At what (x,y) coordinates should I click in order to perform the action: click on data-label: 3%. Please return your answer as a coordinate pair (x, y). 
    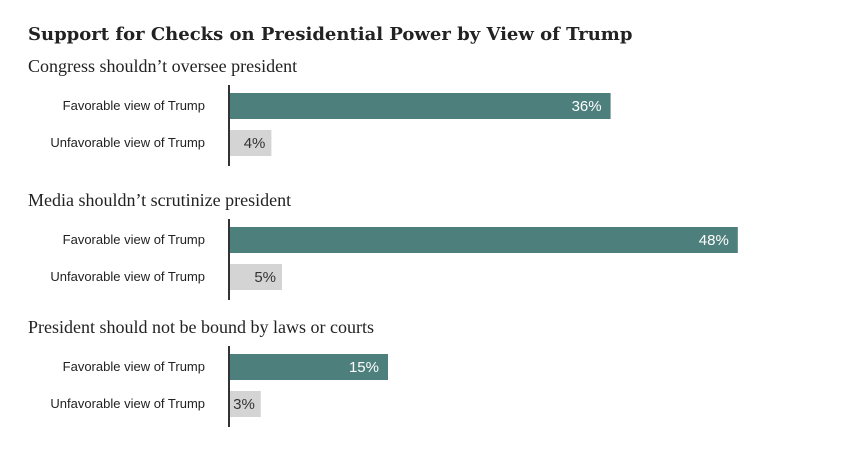
    Looking at the image, I should click on (244, 404).